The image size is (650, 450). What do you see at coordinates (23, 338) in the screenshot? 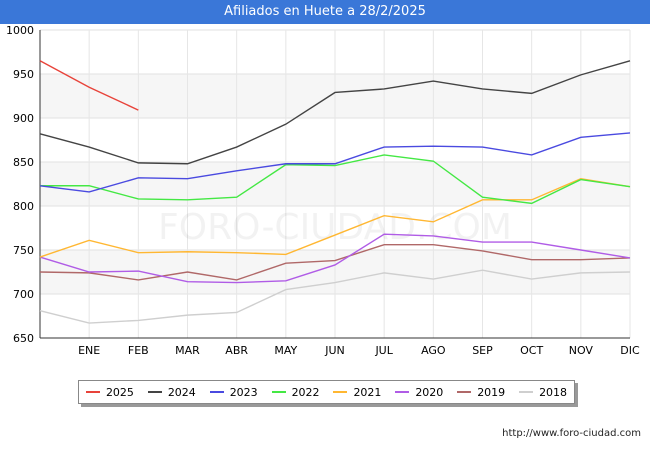
I see `y-tick-label: 650` at bounding box center [23, 338].